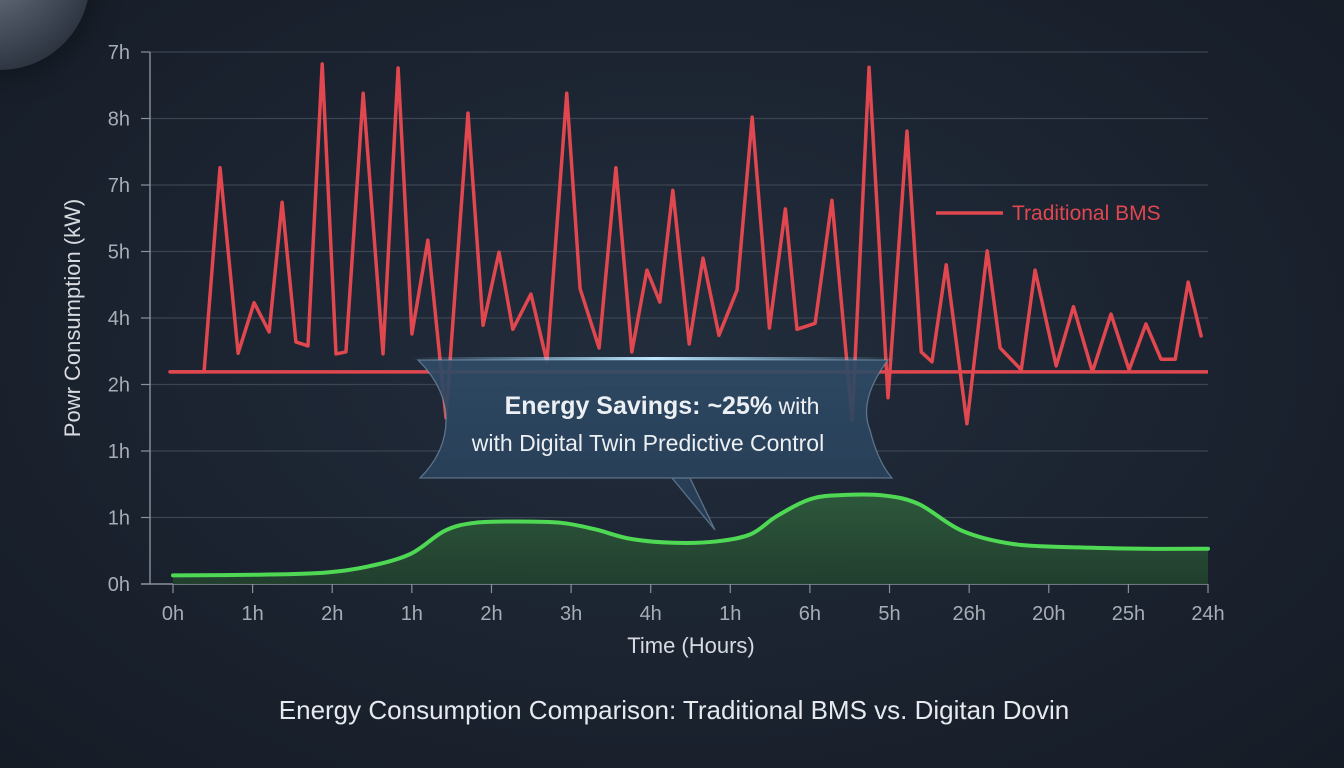 The height and width of the screenshot is (768, 1344). What do you see at coordinates (810, 614) in the screenshot?
I see `x-tick-label: 6h` at bounding box center [810, 614].